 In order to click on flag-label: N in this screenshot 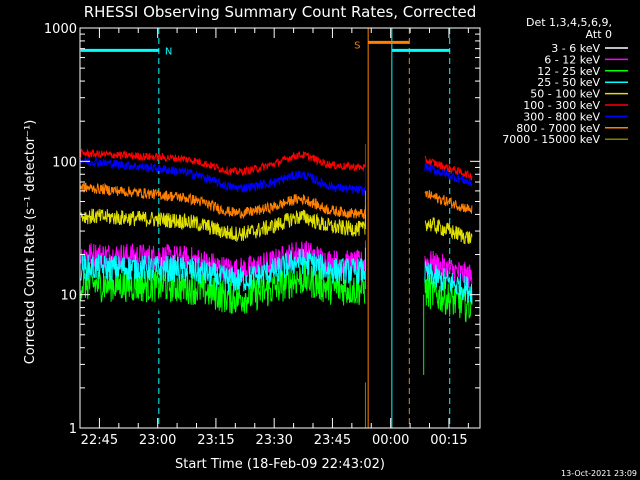, I will do `click(168, 51)`.